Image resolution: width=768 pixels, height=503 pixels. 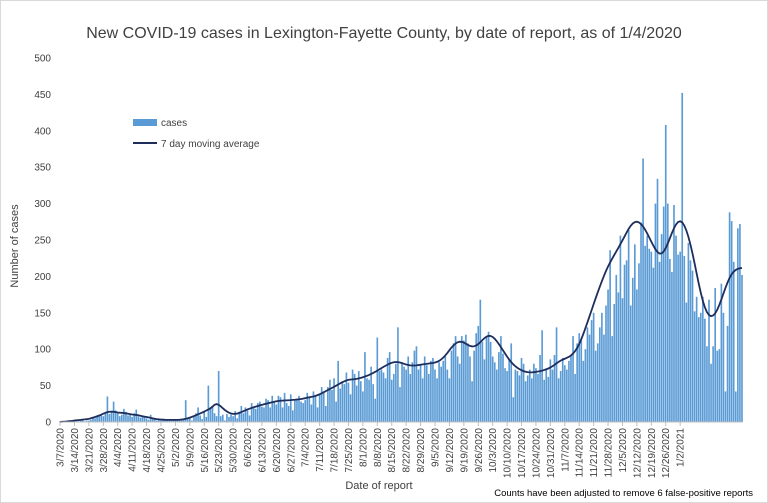 I want to click on y-tick-label: 250, so click(x=42, y=241).